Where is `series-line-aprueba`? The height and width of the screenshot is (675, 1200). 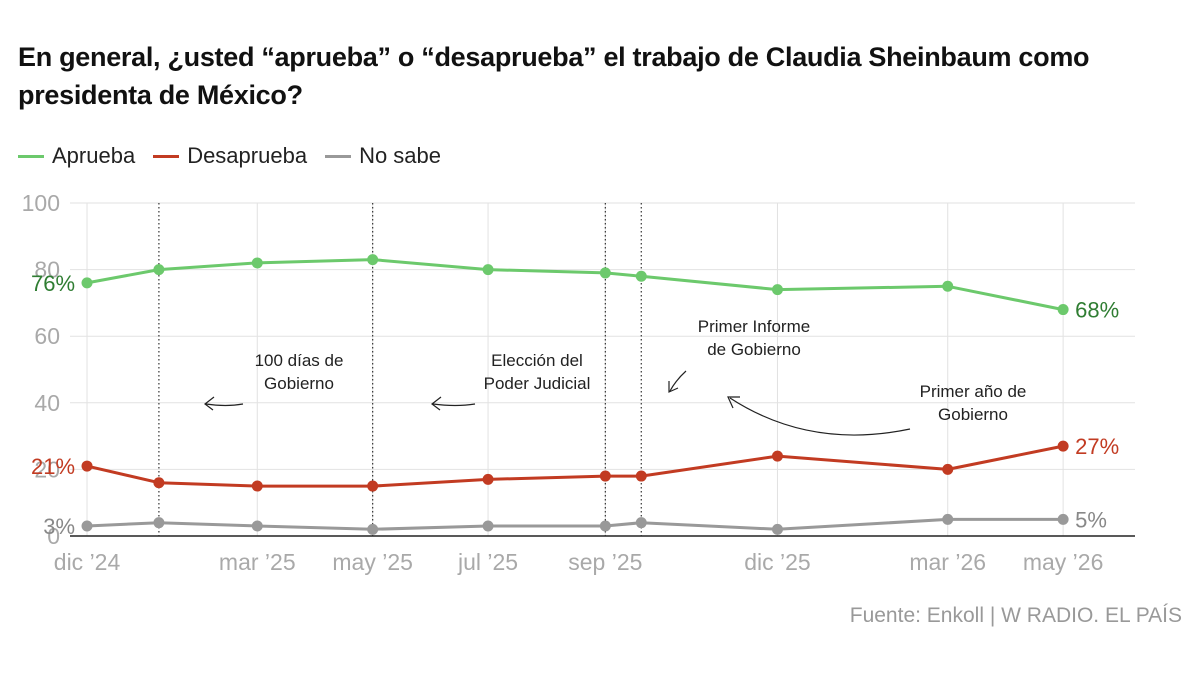 series-line-aprueba is located at coordinates (575, 285).